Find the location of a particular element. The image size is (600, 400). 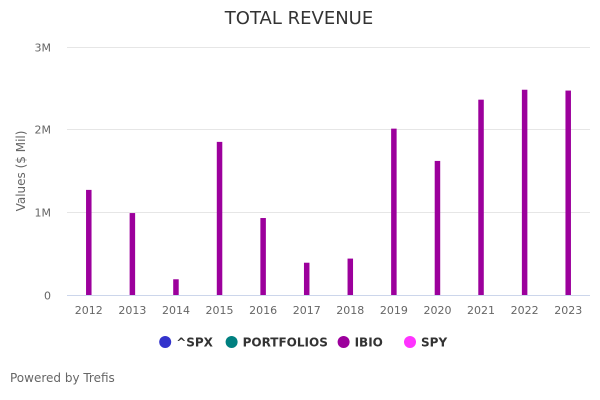

x-tick-label: 2018 is located at coordinates (350, 310).